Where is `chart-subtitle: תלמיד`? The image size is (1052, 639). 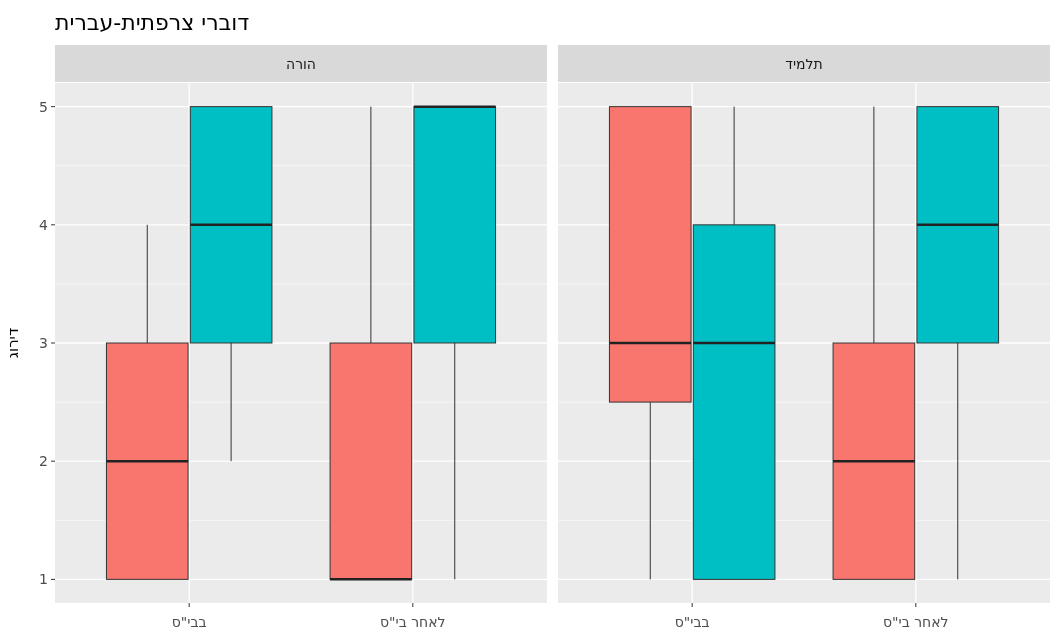
chart-subtitle: תלמיד is located at coordinates (804, 63).